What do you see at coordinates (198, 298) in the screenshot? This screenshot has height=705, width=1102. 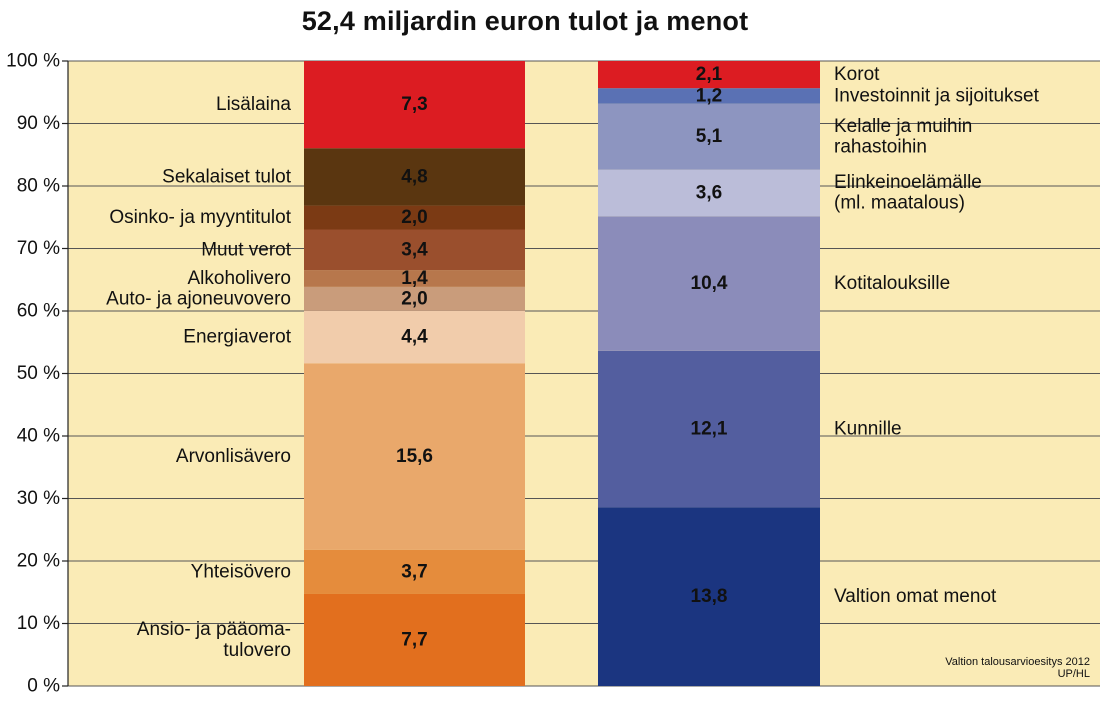 I see `income-category-label: Auto- ja ajoneuvovero` at bounding box center [198, 298].